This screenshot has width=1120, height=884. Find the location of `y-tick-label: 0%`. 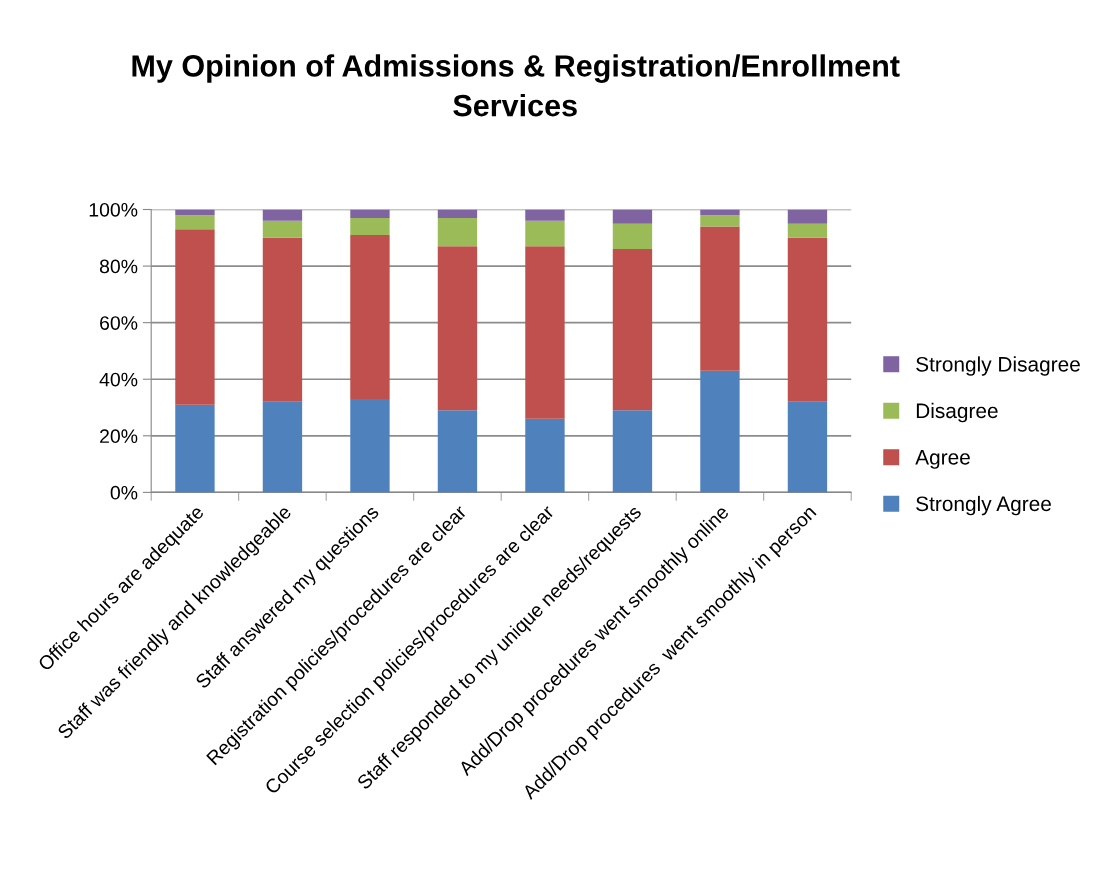

y-tick-label: 0% is located at coordinates (124, 492).